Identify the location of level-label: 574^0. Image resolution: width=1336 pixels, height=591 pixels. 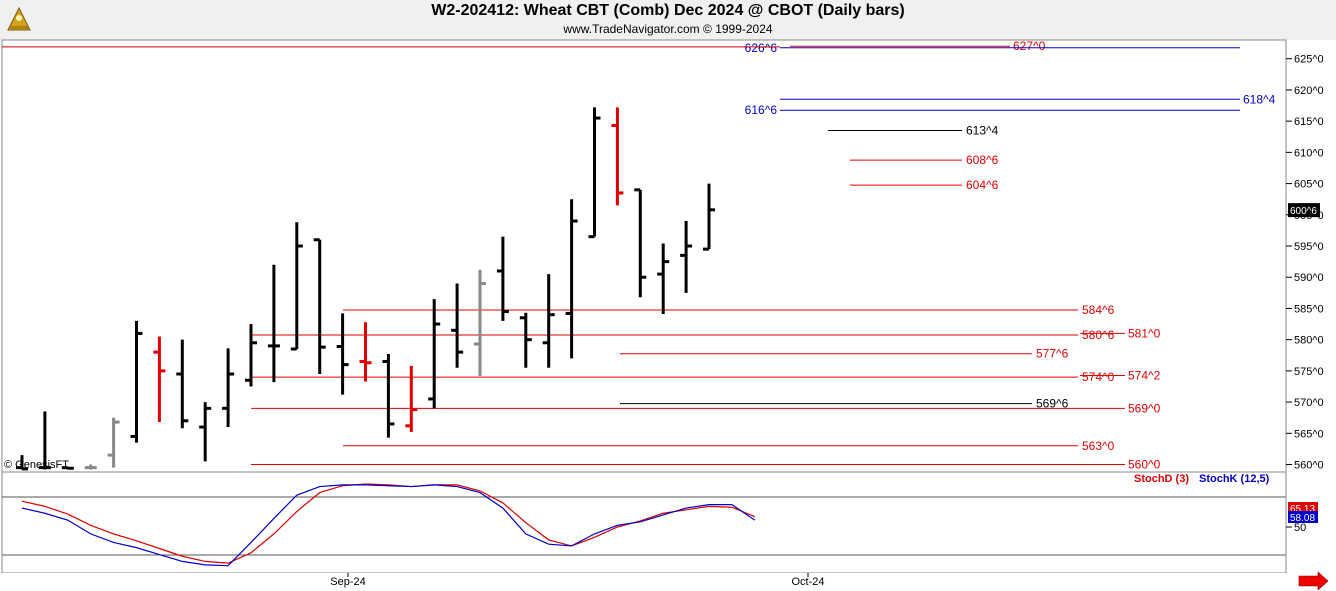
(1098, 377).